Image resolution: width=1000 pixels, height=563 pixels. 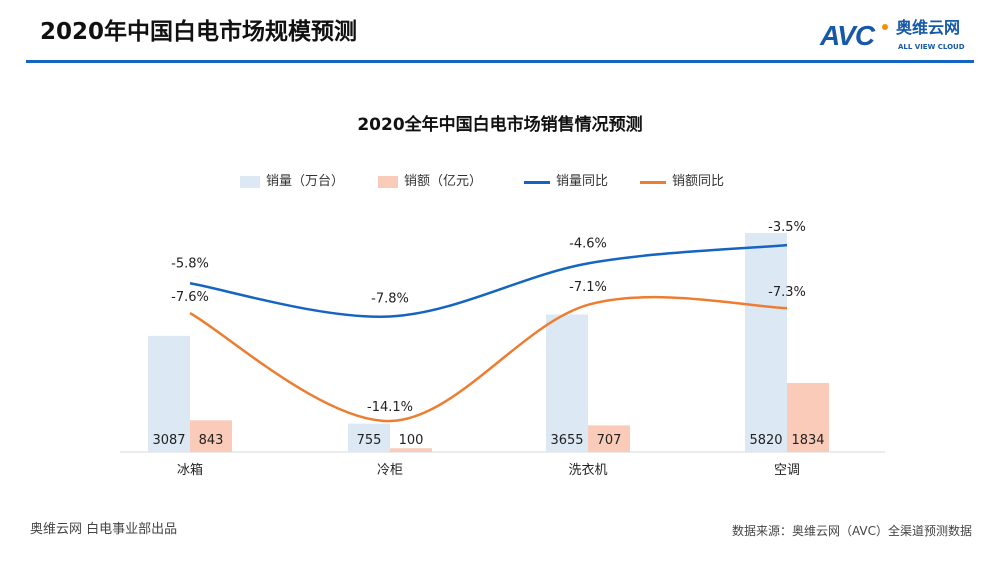 I want to click on x-tick-label: 洗衣机, so click(x=587, y=470).